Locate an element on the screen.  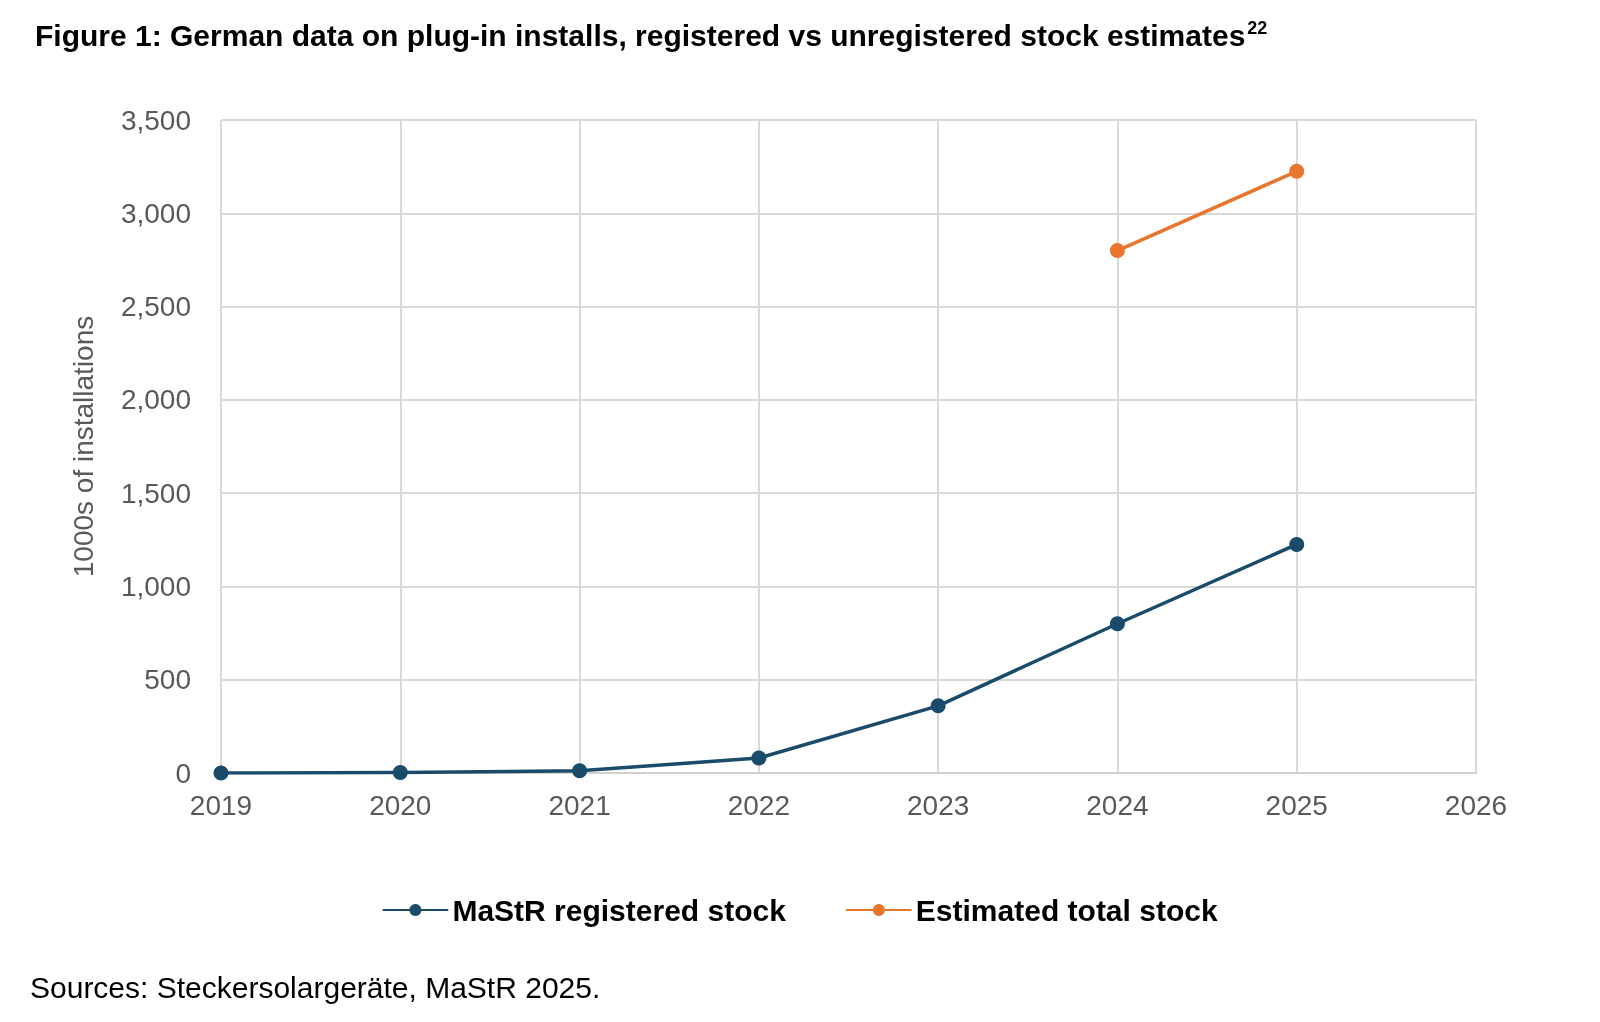
x-tick-label: 2026 is located at coordinates (1476, 805).